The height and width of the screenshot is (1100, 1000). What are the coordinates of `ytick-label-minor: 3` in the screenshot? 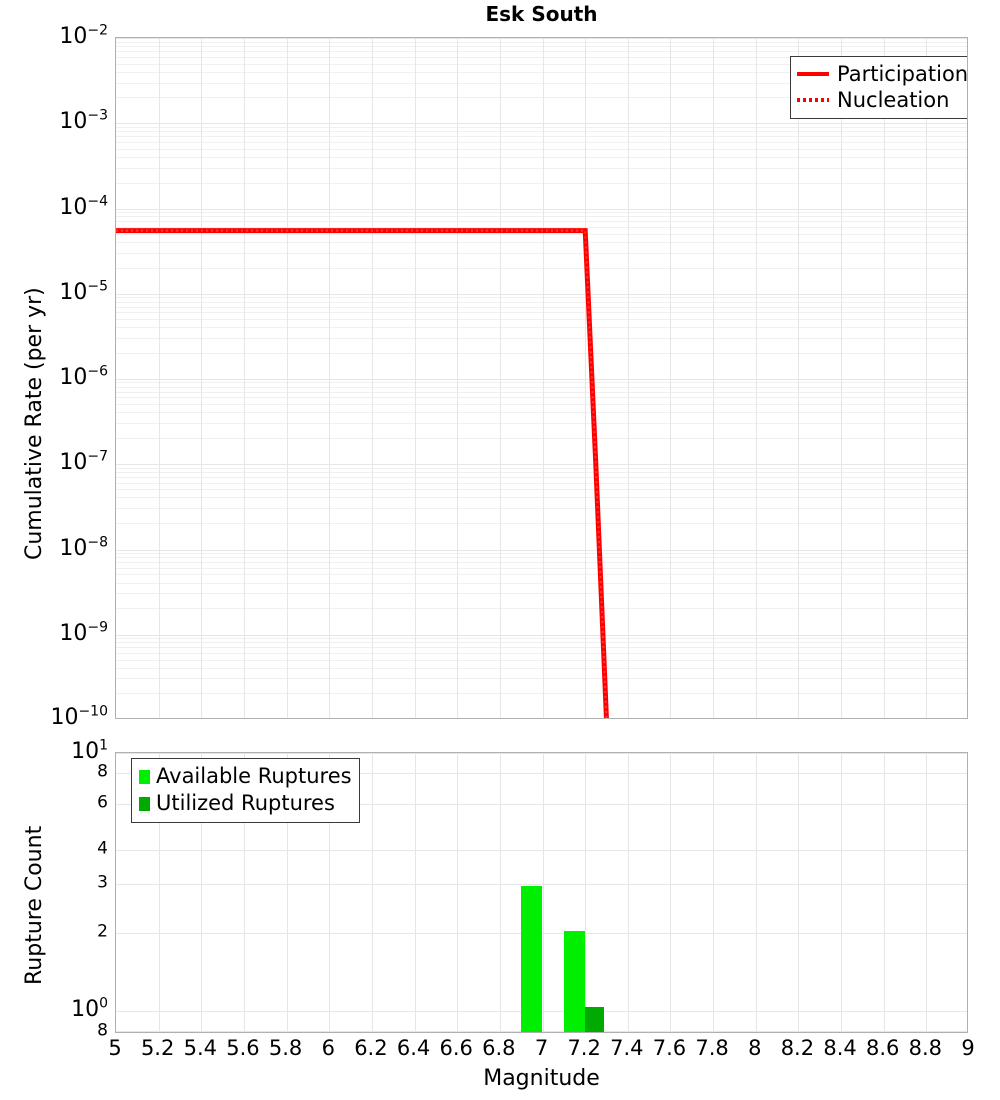 It's located at (102, 882).